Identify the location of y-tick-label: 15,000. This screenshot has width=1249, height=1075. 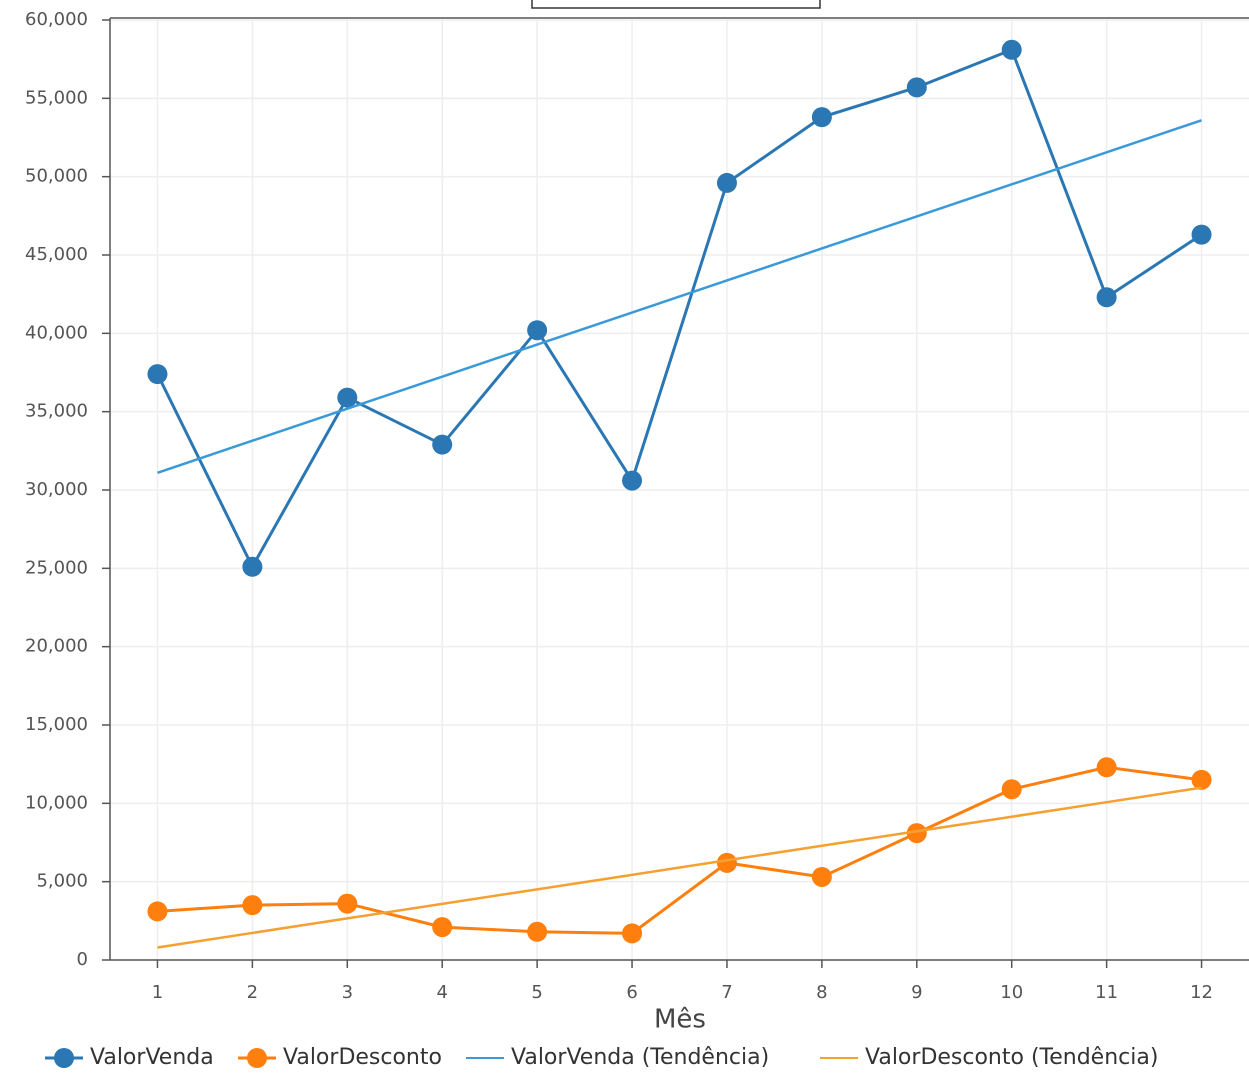
(56, 724).